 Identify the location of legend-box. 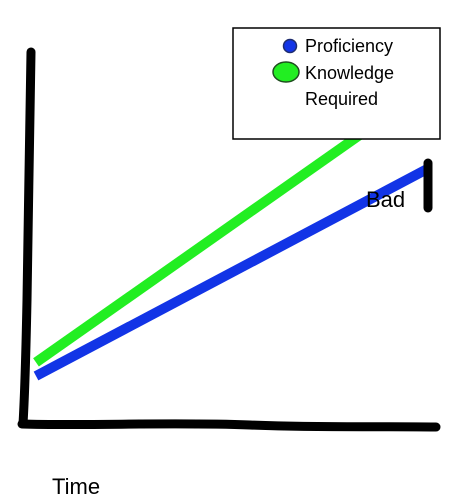
(336, 83).